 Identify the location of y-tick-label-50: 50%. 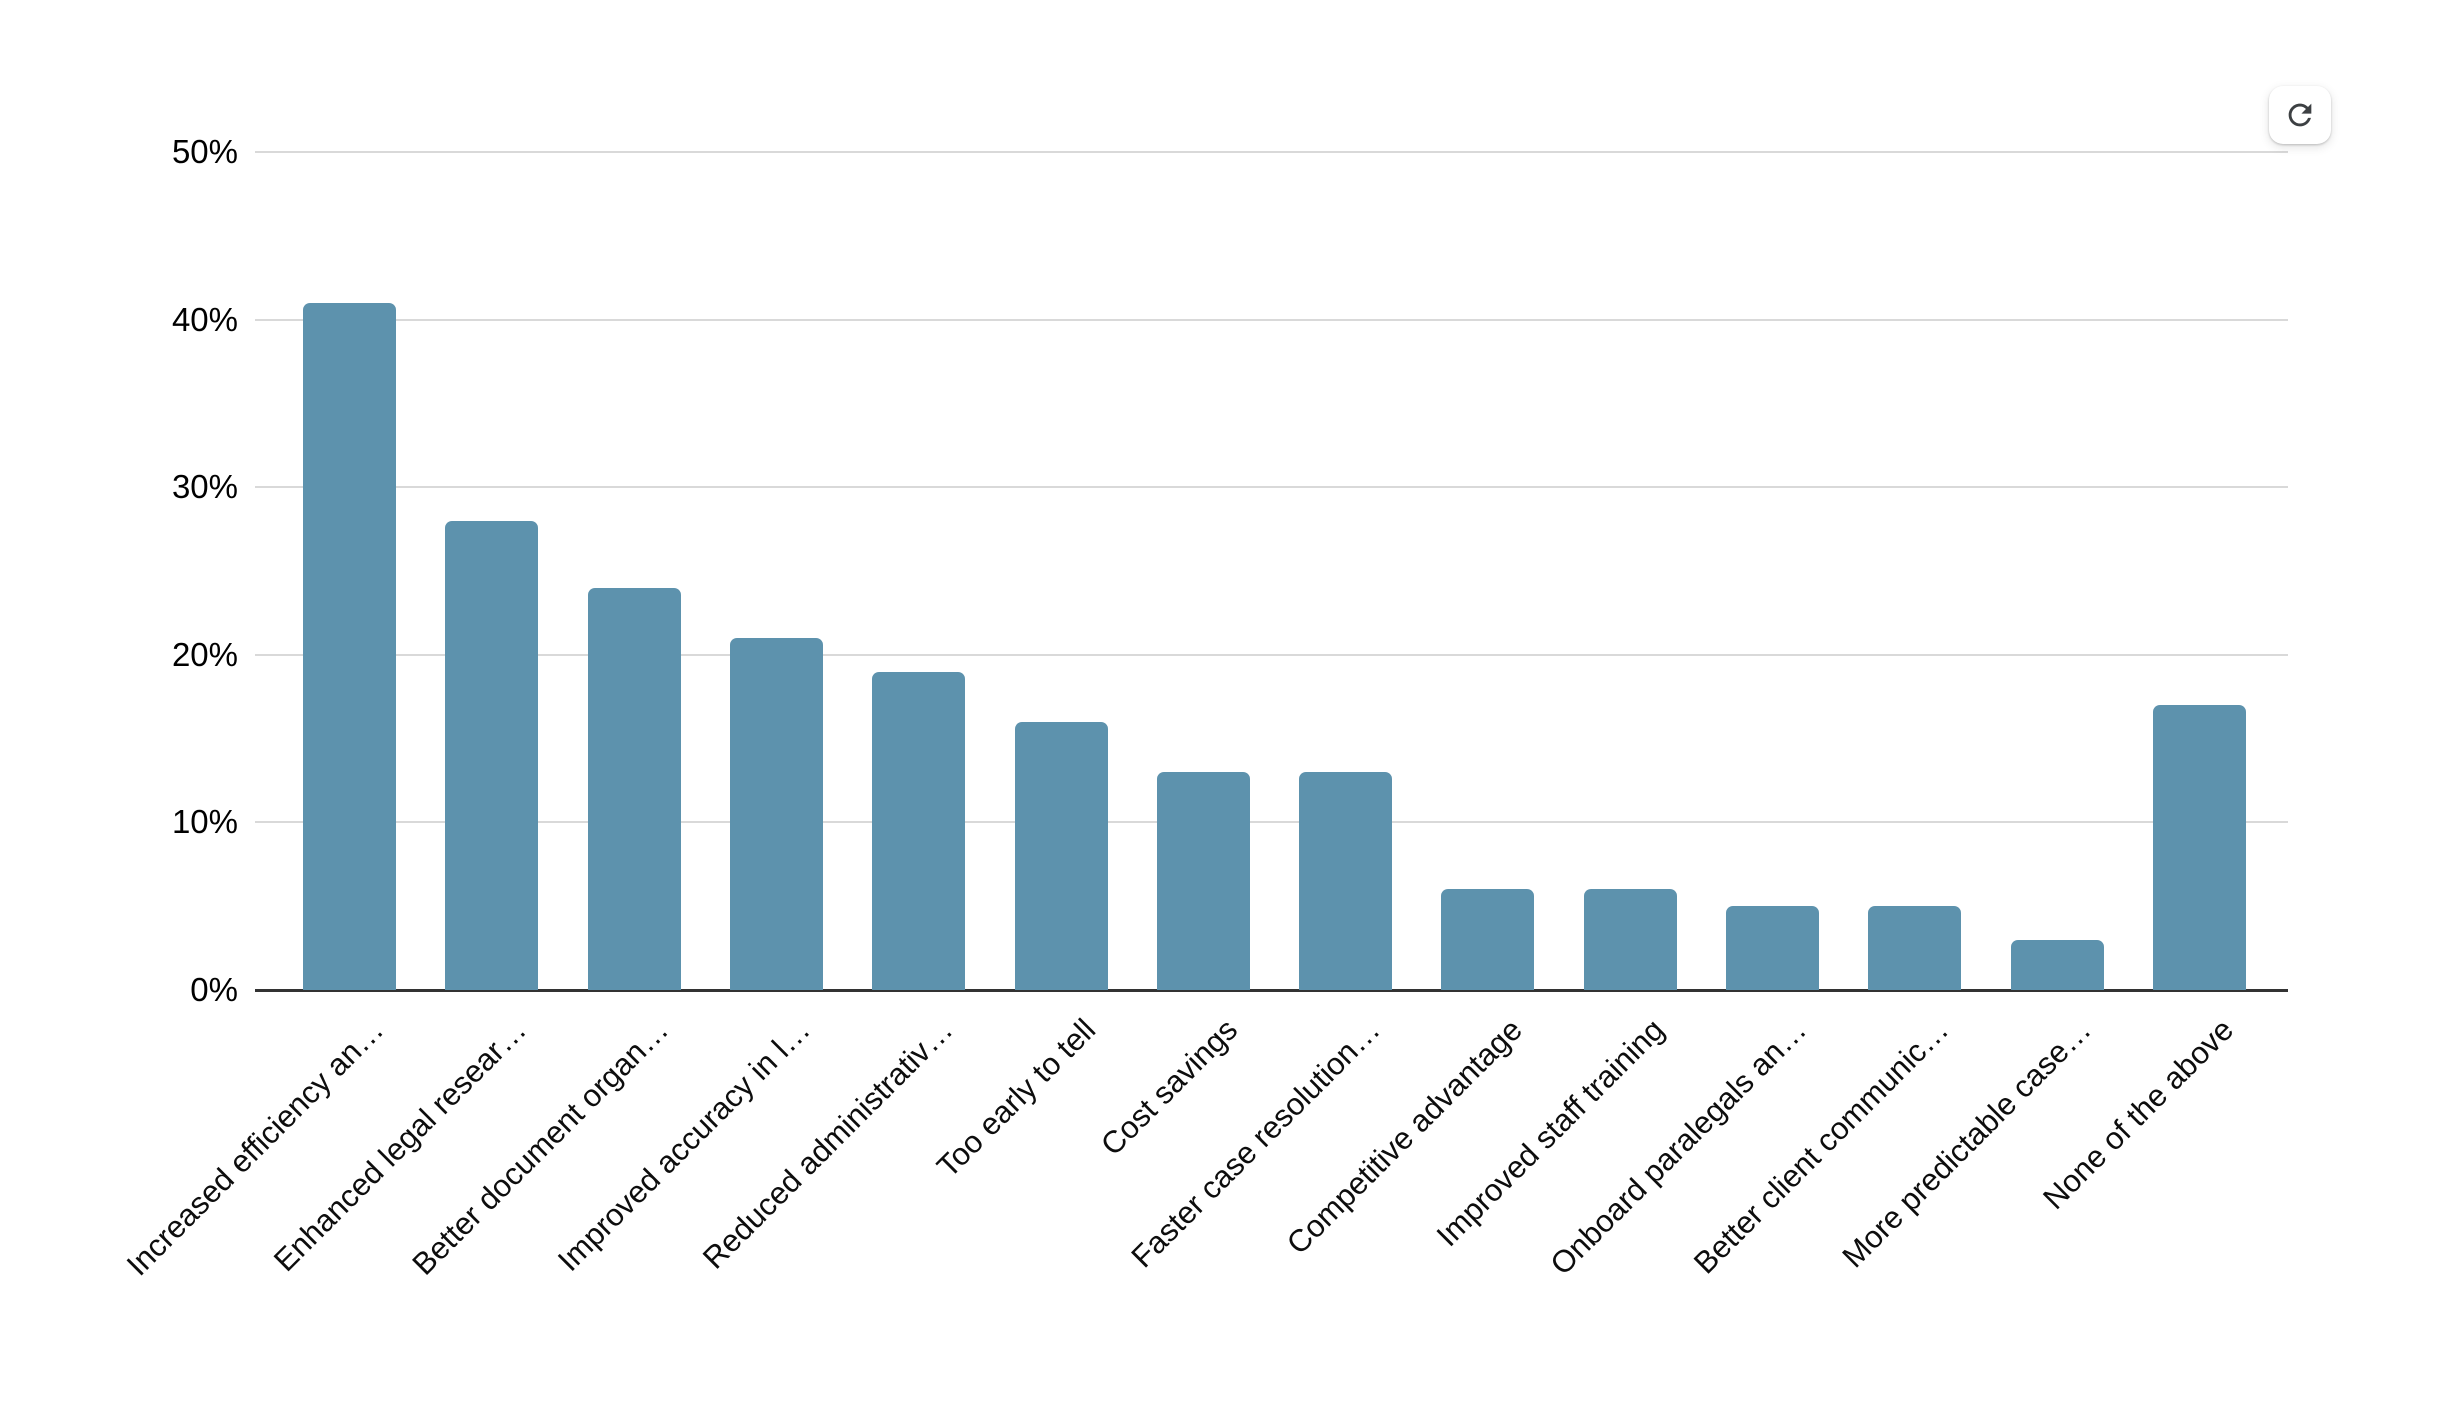
(204, 151).